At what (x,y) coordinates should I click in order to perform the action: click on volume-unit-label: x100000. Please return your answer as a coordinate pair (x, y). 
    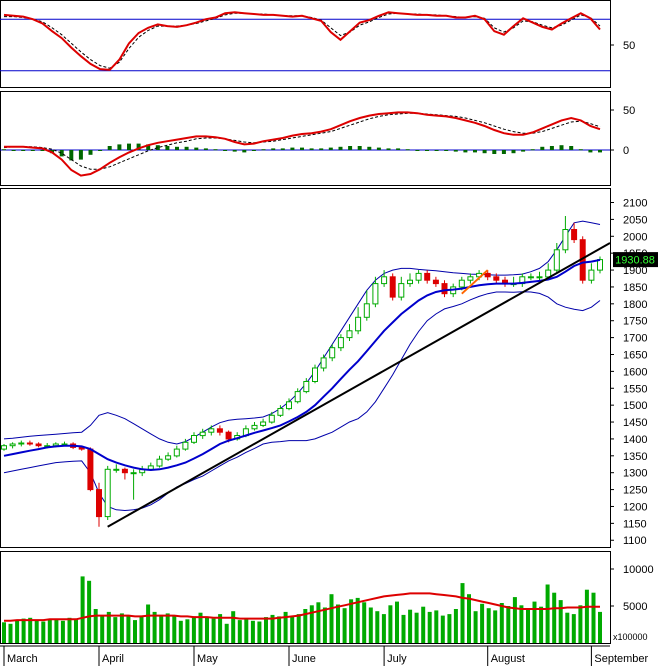
    Looking at the image, I should click on (630, 637).